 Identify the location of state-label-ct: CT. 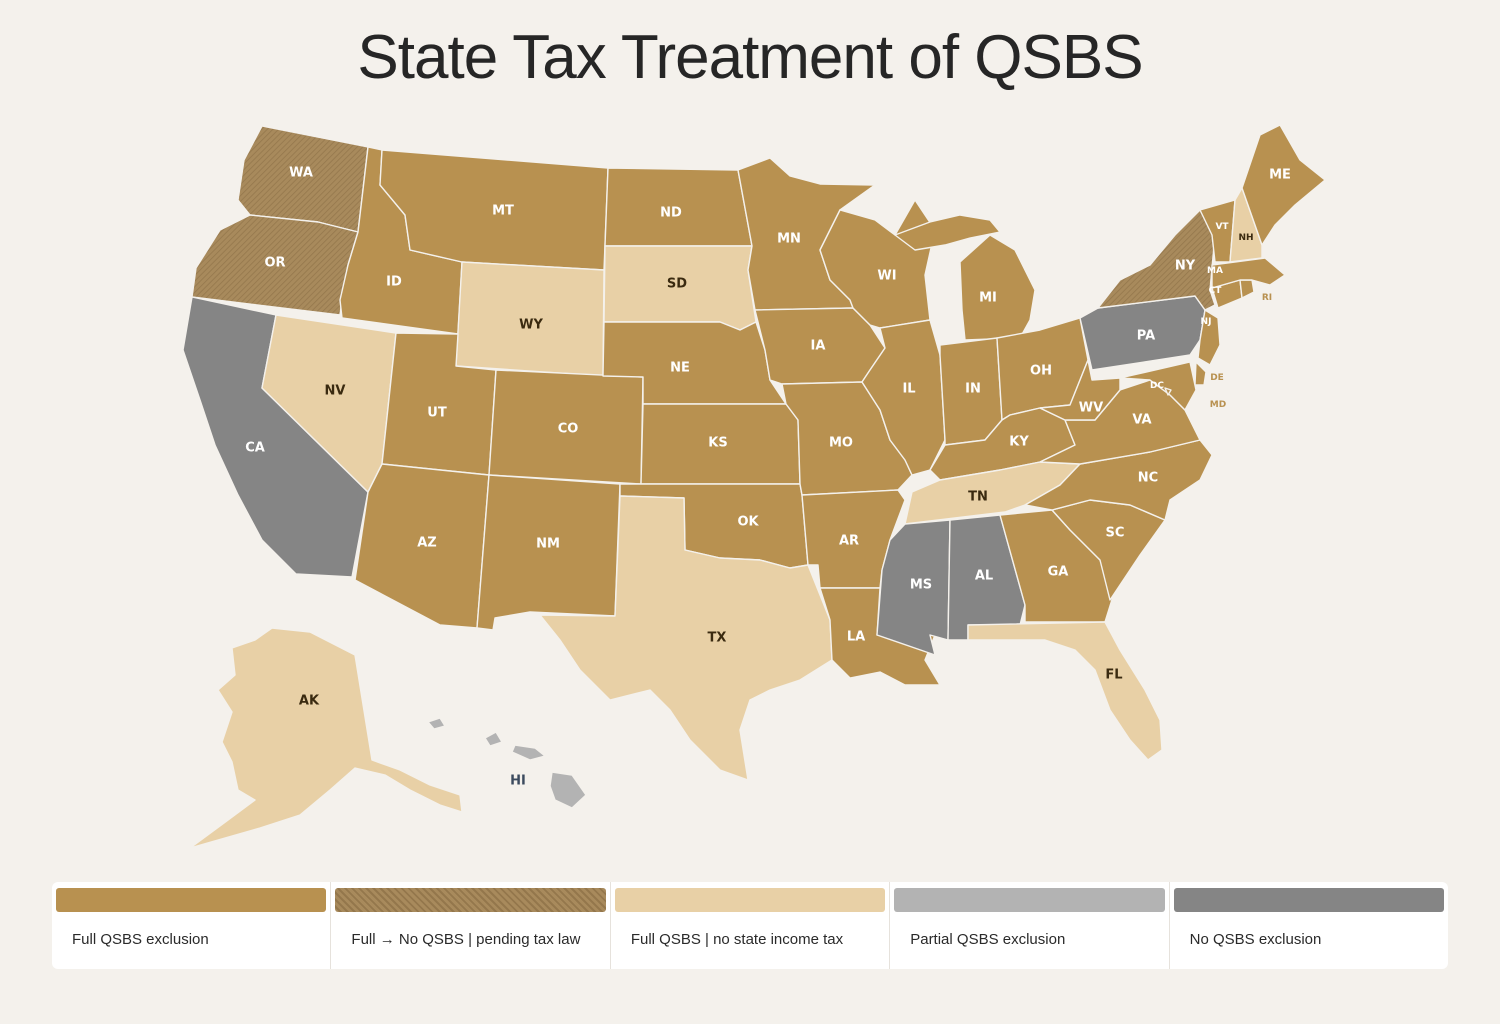
(1216, 291).